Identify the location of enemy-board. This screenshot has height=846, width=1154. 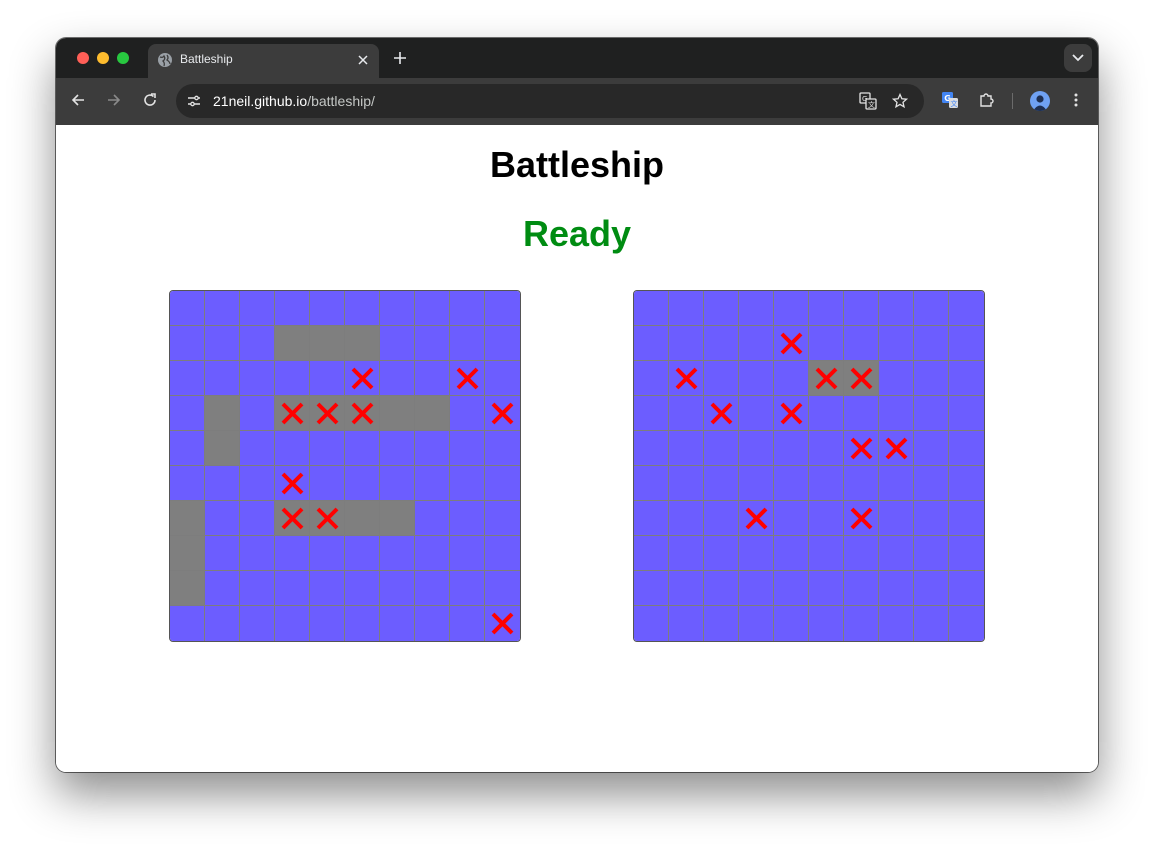
(809, 466).